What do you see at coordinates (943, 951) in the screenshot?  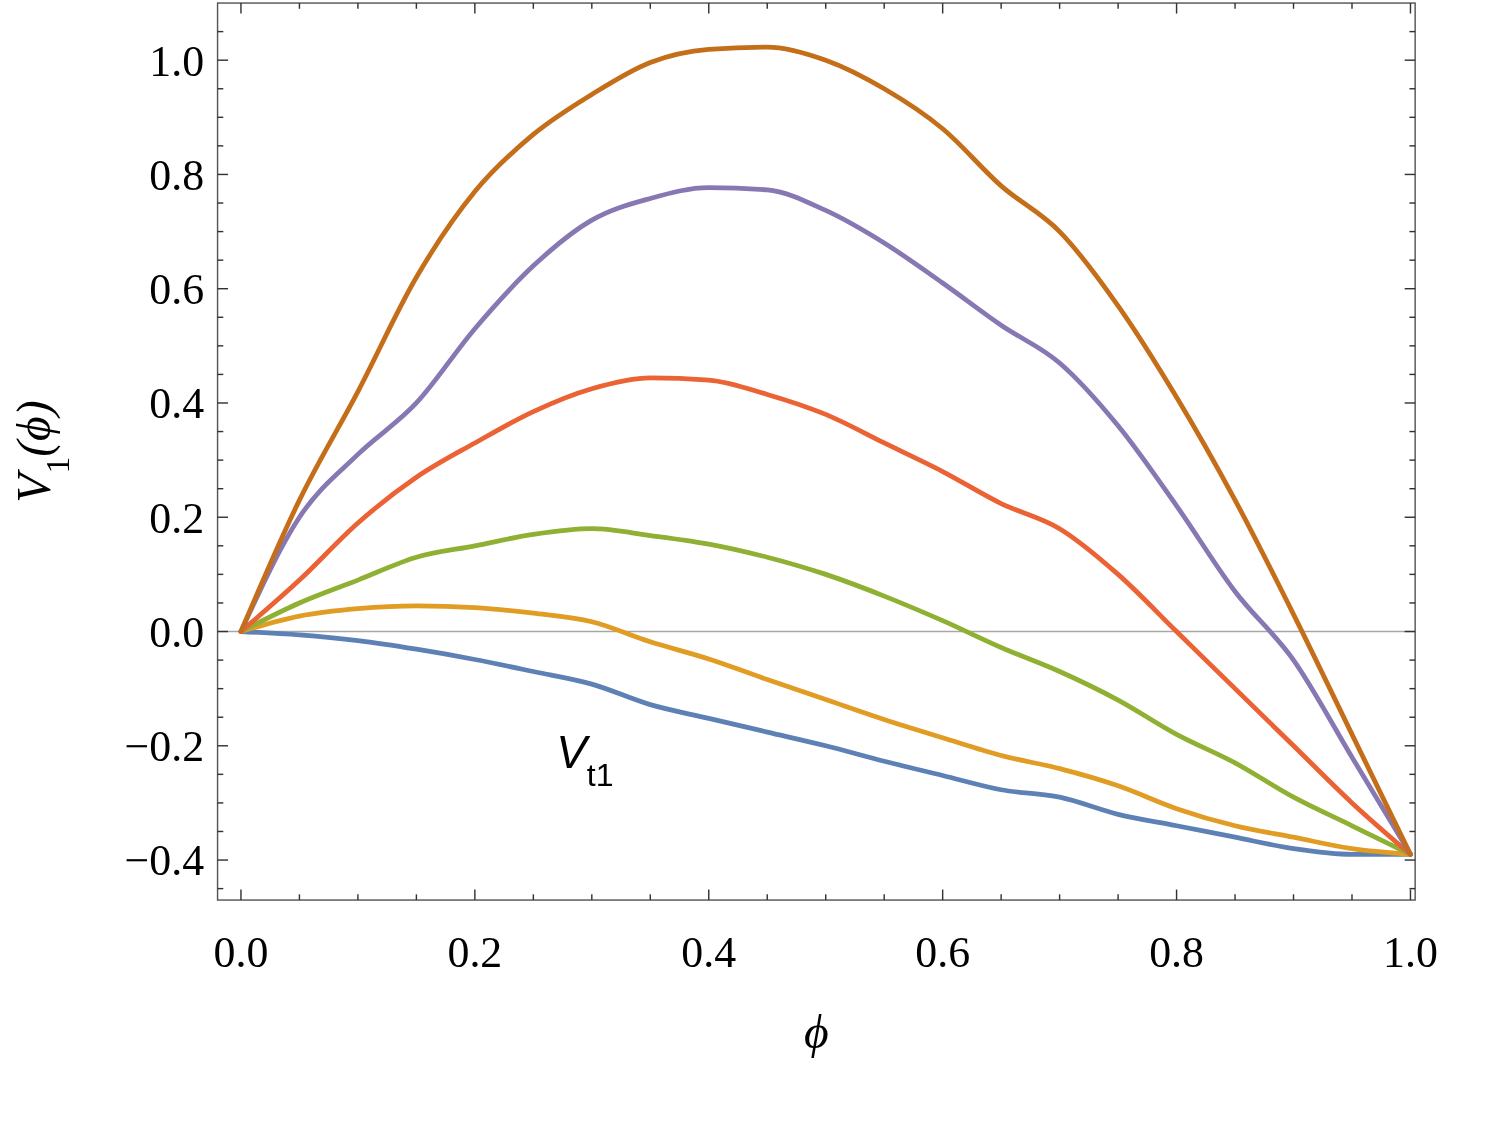 I see `x-tick-label: 0.6` at bounding box center [943, 951].